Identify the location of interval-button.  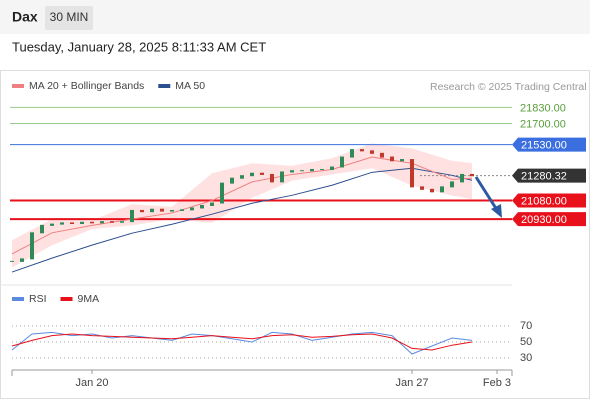
(69, 18).